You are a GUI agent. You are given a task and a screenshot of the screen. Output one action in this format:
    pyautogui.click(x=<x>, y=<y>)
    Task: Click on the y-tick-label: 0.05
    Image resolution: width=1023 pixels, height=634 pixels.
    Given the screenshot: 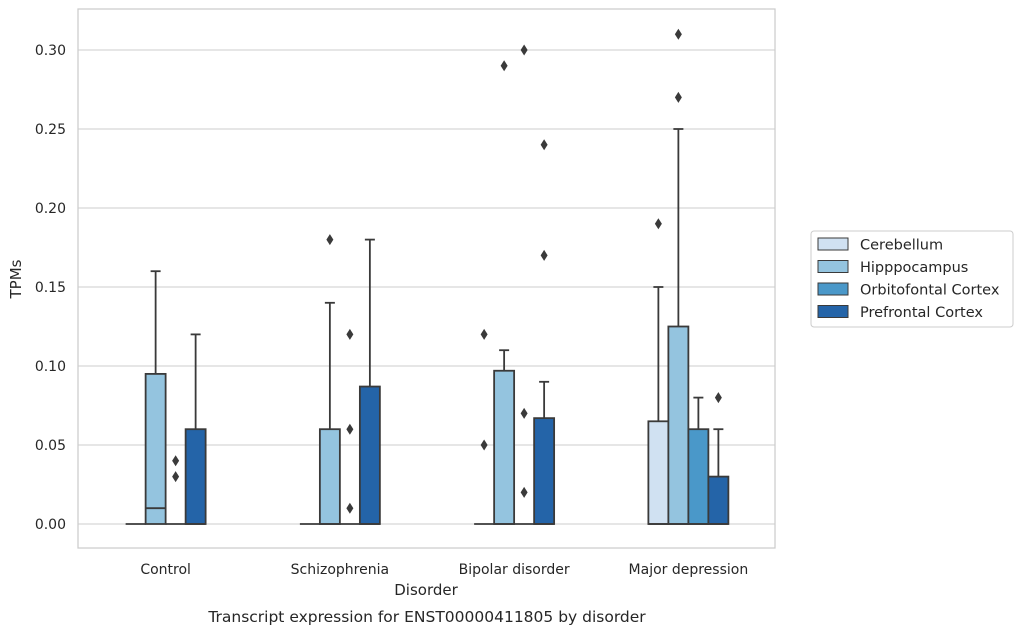 What is the action you would take?
    pyautogui.click(x=50, y=446)
    